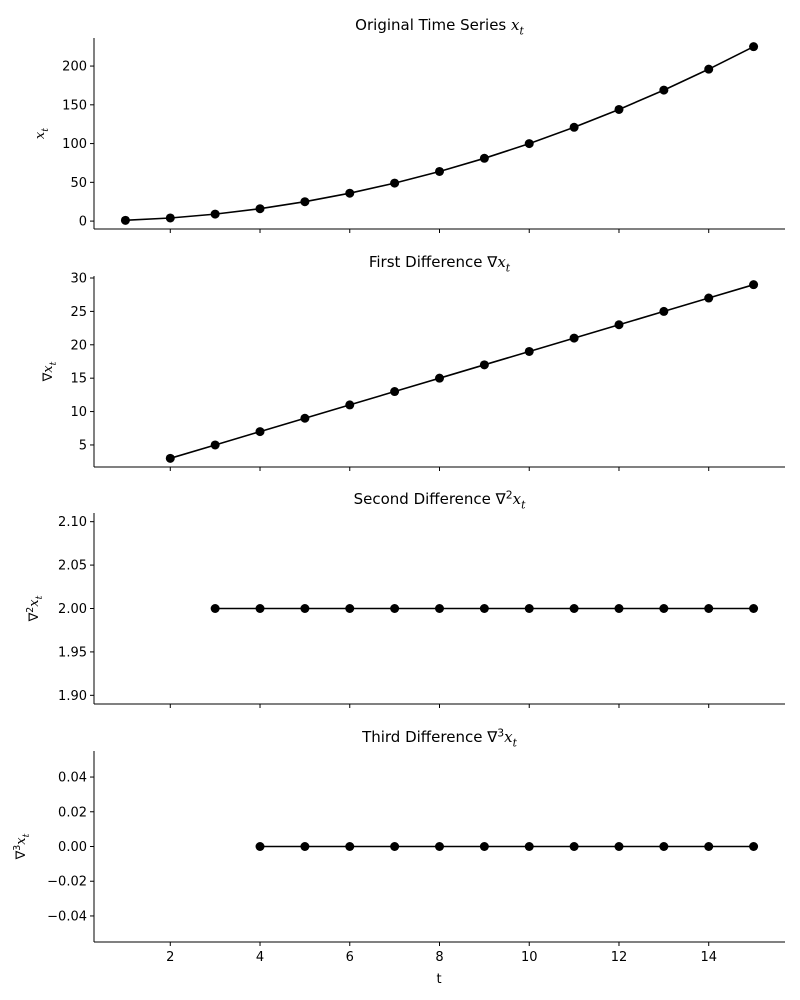  What do you see at coordinates (440, 499) in the screenshot?
I see `panel-title: Second Difference ∇2xt` at bounding box center [440, 499].